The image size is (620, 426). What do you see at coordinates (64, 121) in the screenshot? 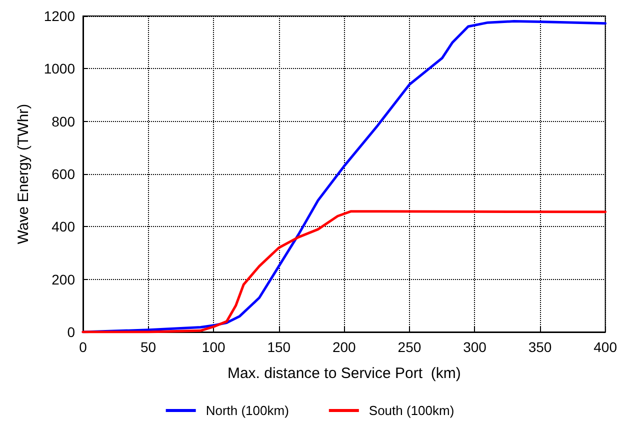
I see `y-tick-label: 800` at bounding box center [64, 121].